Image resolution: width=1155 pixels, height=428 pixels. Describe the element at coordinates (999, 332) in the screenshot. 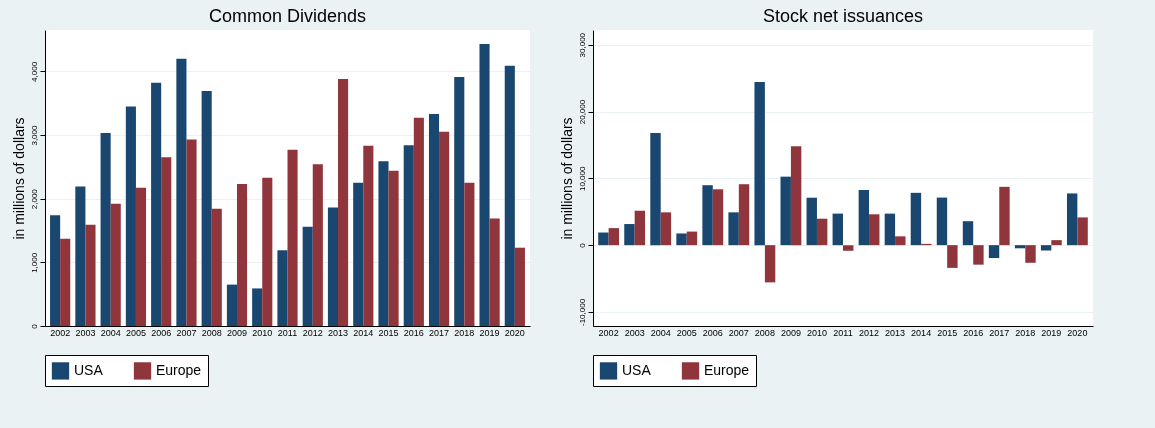

I see `x-tick-label: 2017` at that location.